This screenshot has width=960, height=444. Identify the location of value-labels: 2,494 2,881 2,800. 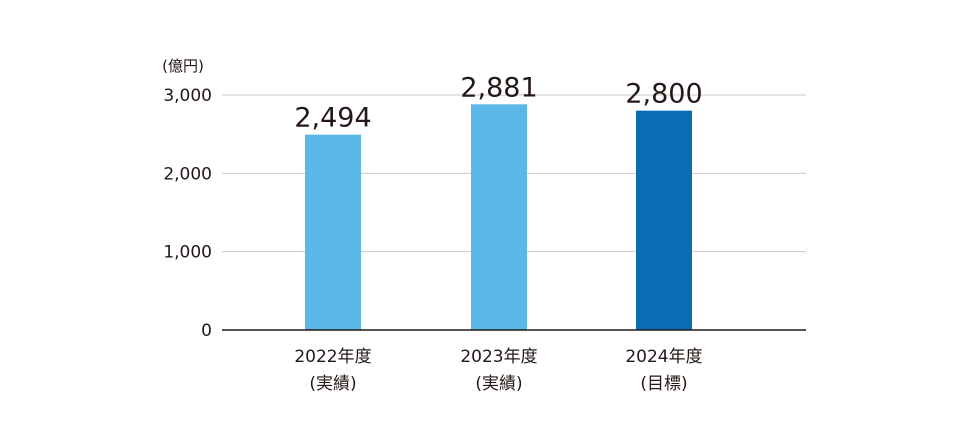
(498, 102).